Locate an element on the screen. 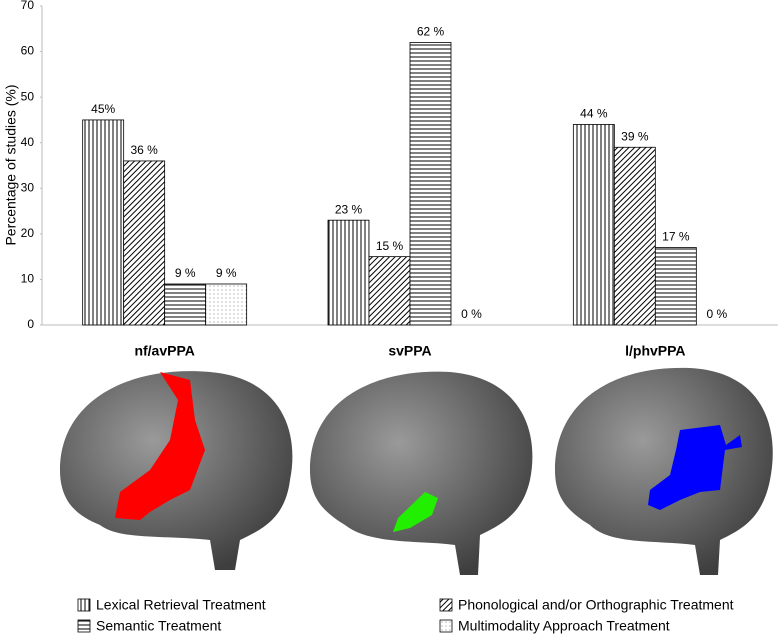 The height and width of the screenshot is (635, 778). x-tick-label: svPPA is located at coordinates (409, 351).